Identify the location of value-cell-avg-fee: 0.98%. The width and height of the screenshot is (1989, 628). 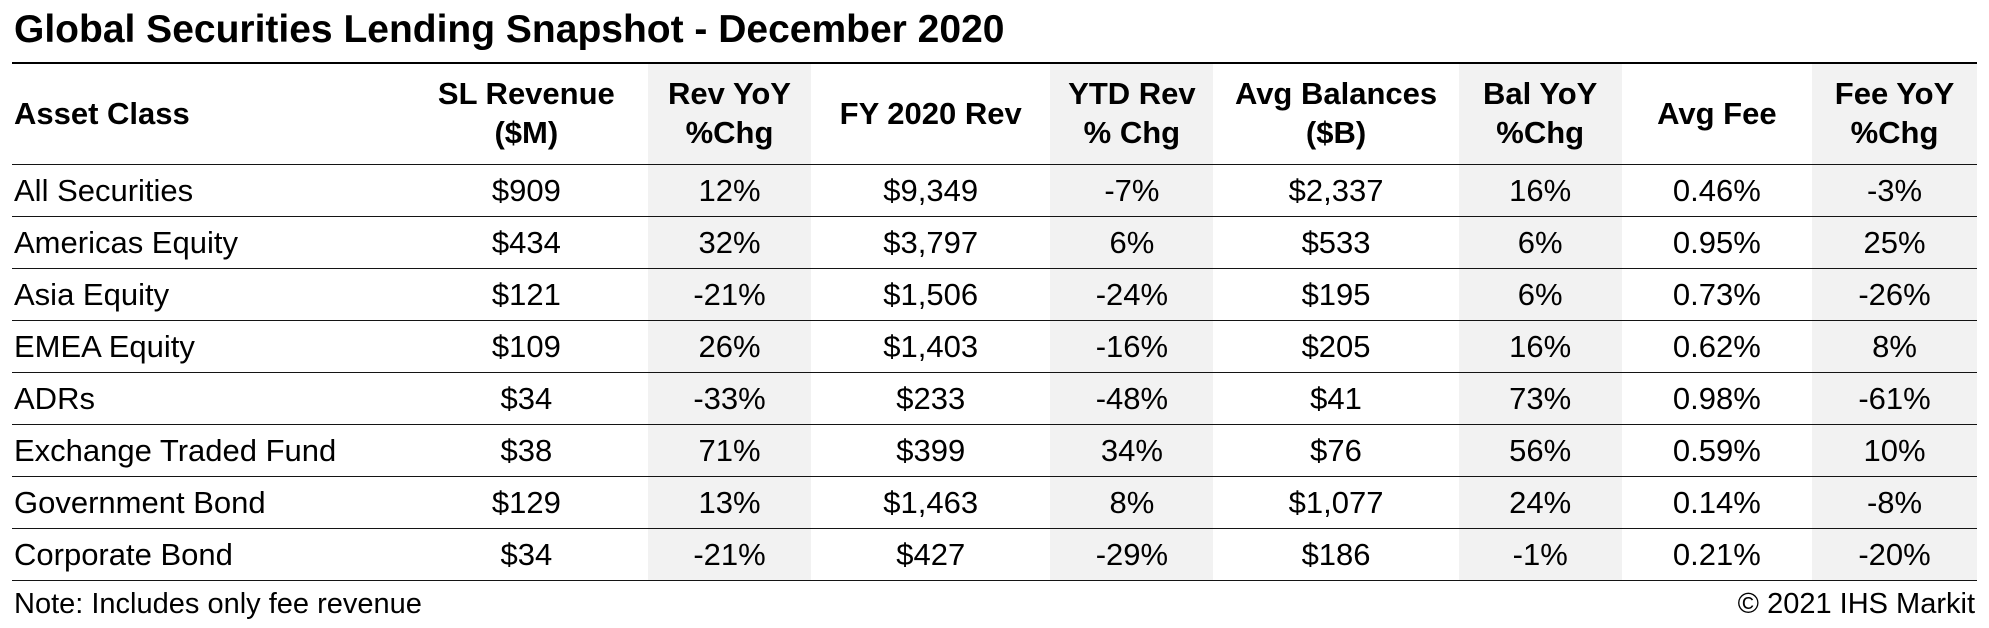
(1717, 398).